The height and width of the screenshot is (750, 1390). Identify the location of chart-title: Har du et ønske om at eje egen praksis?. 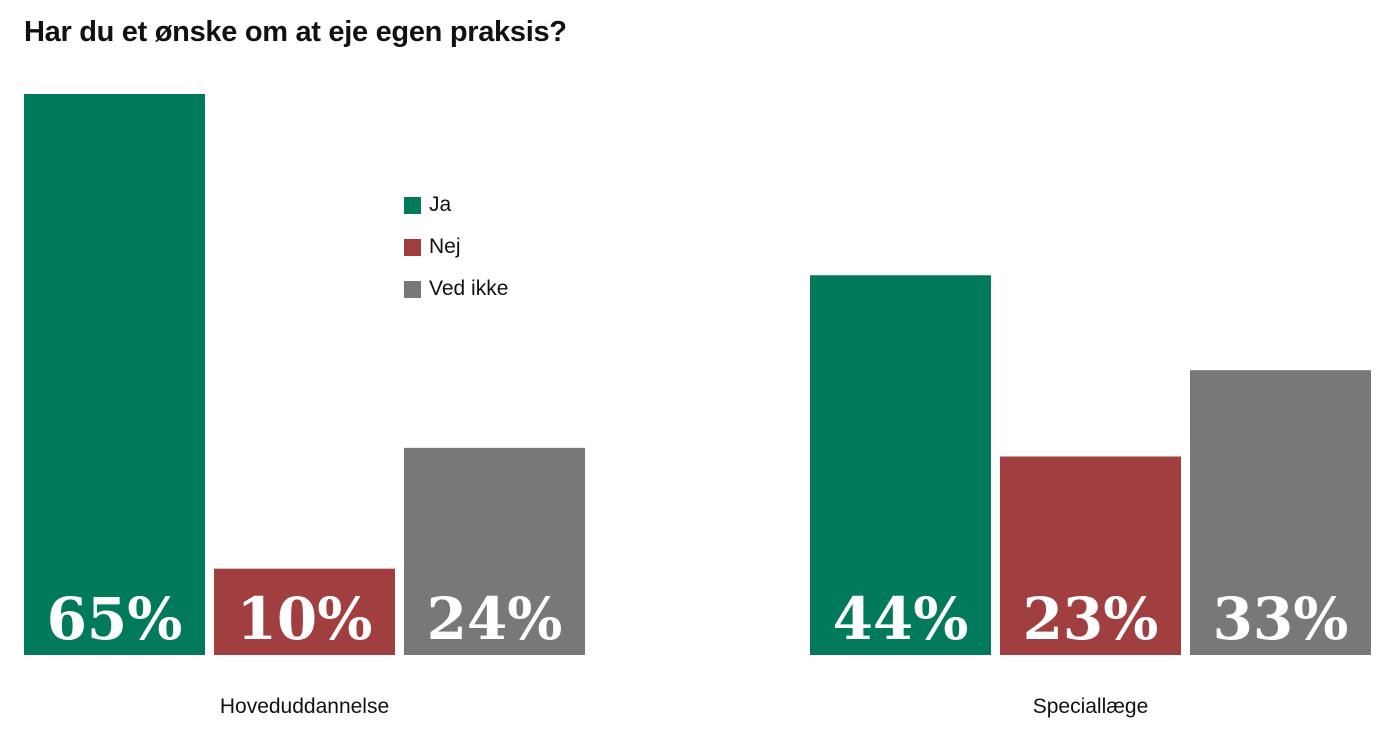
(295, 32).